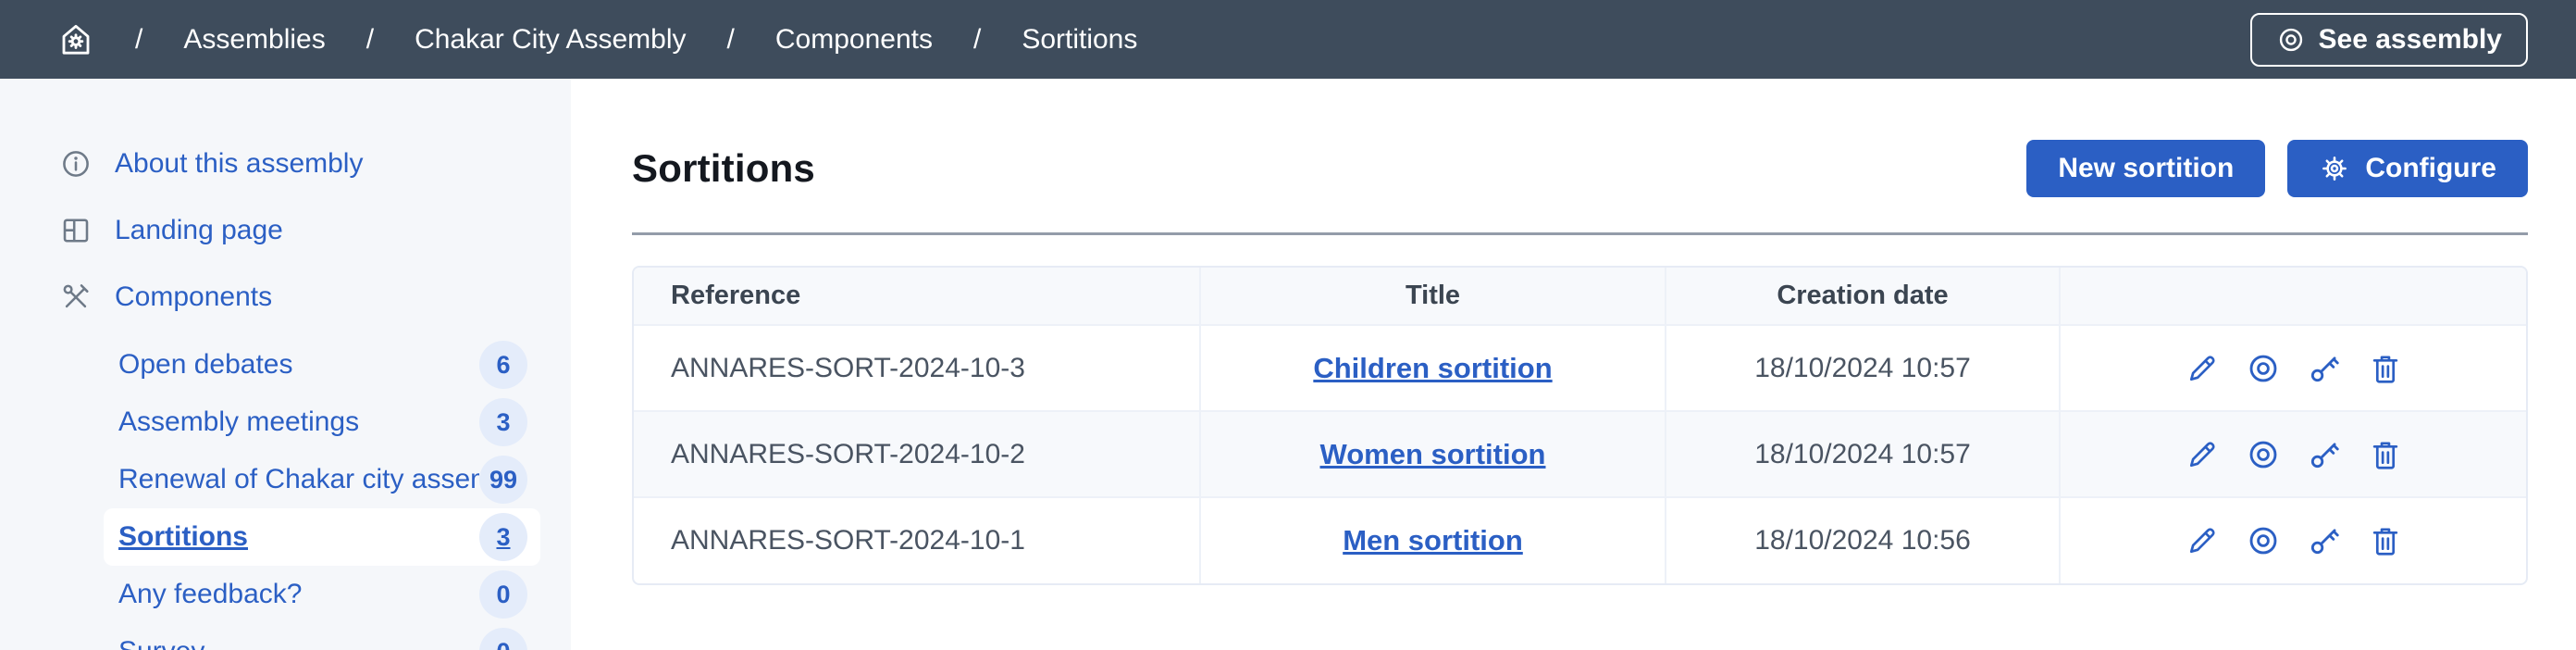  Describe the element at coordinates (76, 40) in the screenshot. I see `home-icon` at that location.